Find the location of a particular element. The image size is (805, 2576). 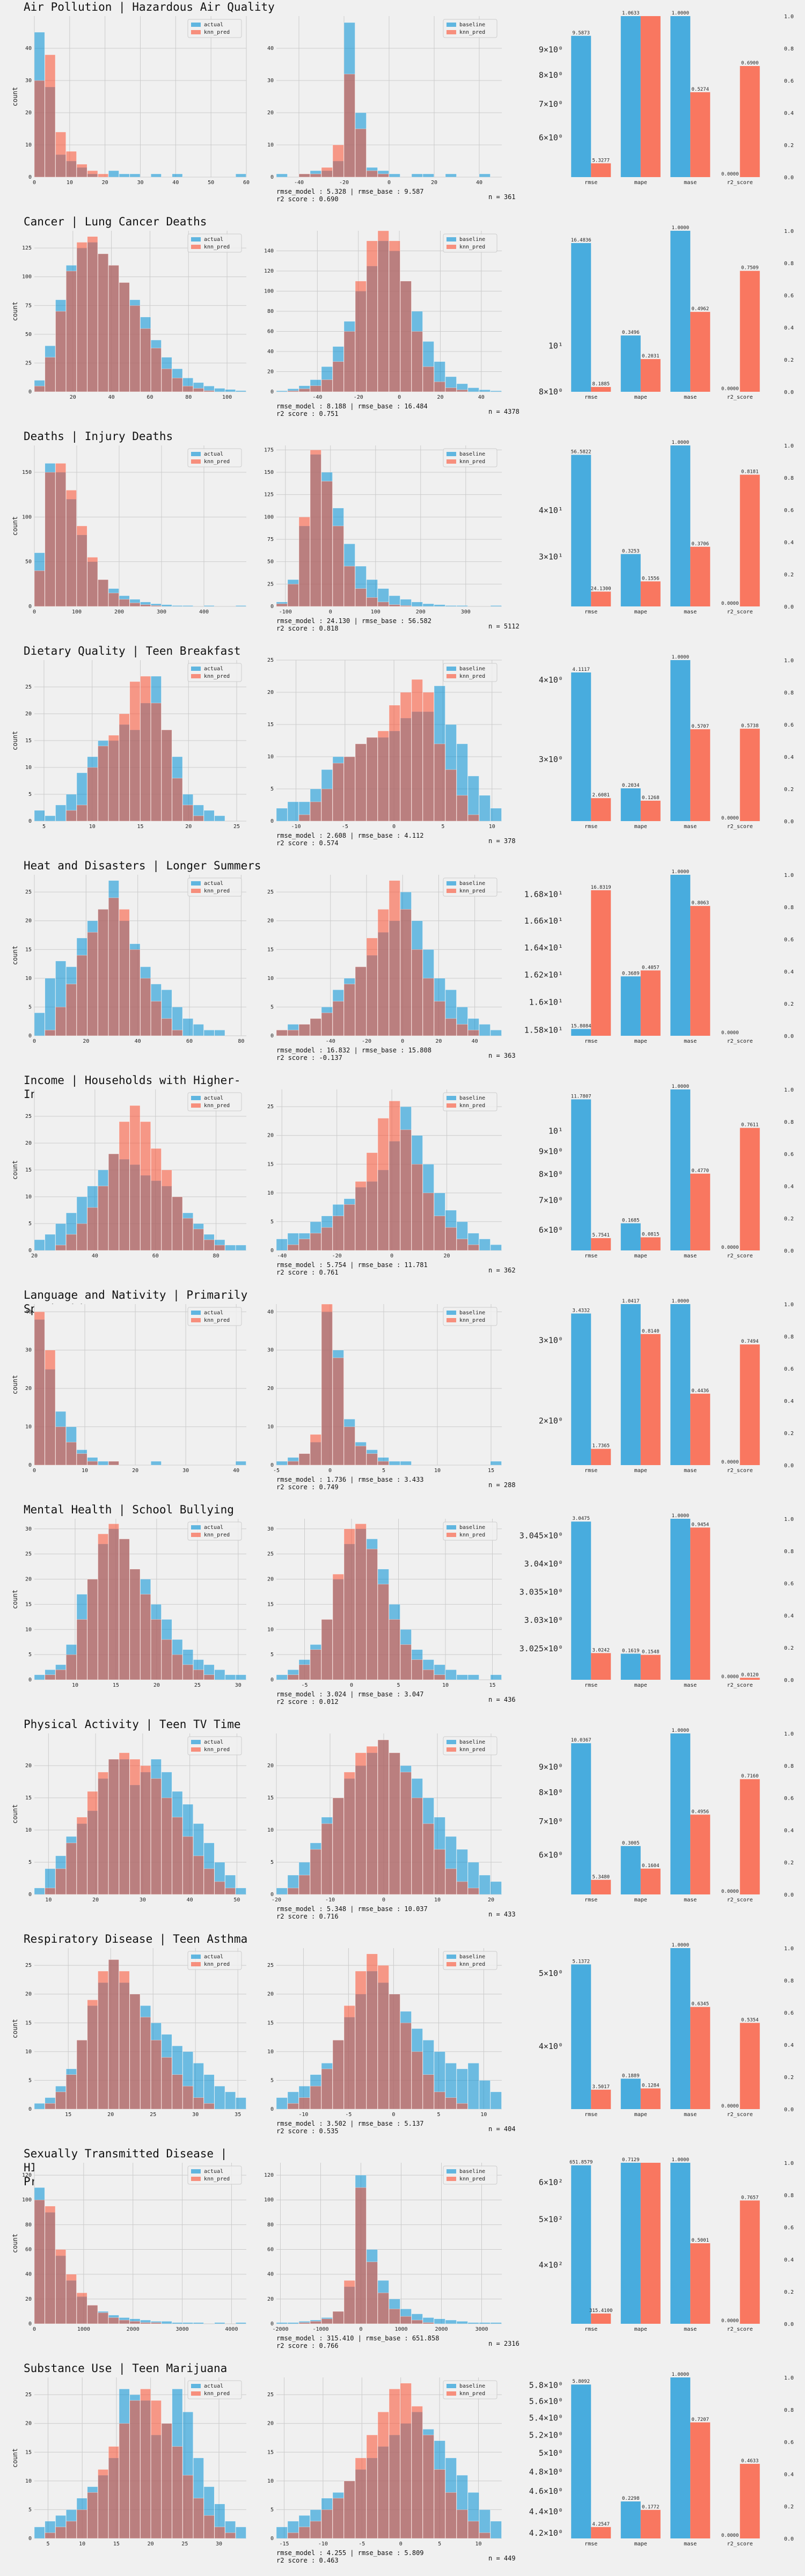

panel-4-metrics-ytick-label: 1.62×10¹ is located at coordinates (543, 975).